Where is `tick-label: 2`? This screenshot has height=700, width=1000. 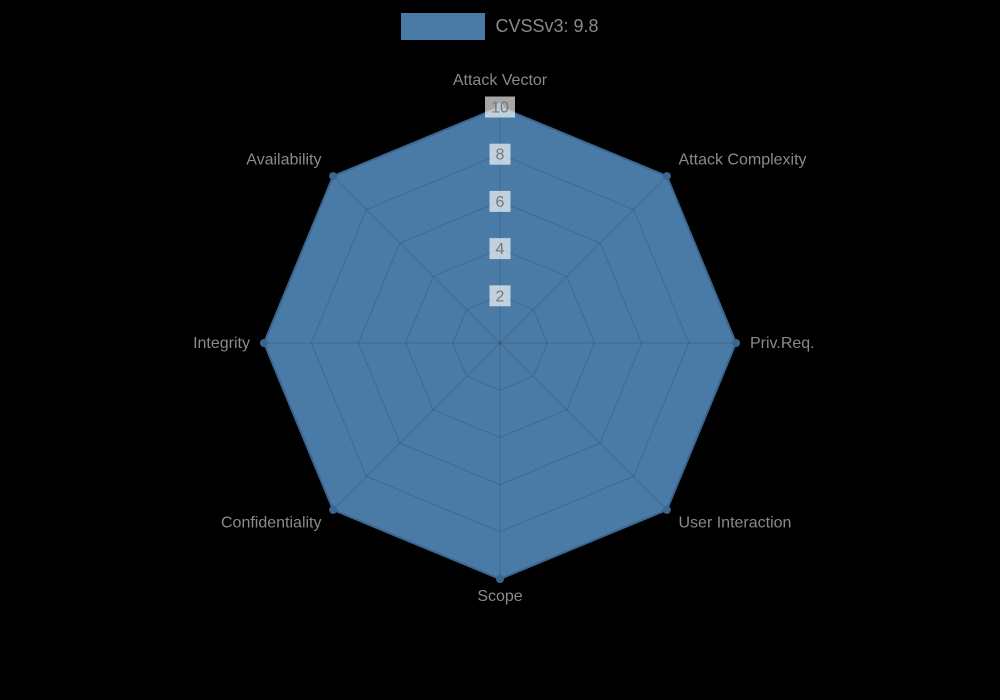
tick-label: 2 is located at coordinates (500, 296).